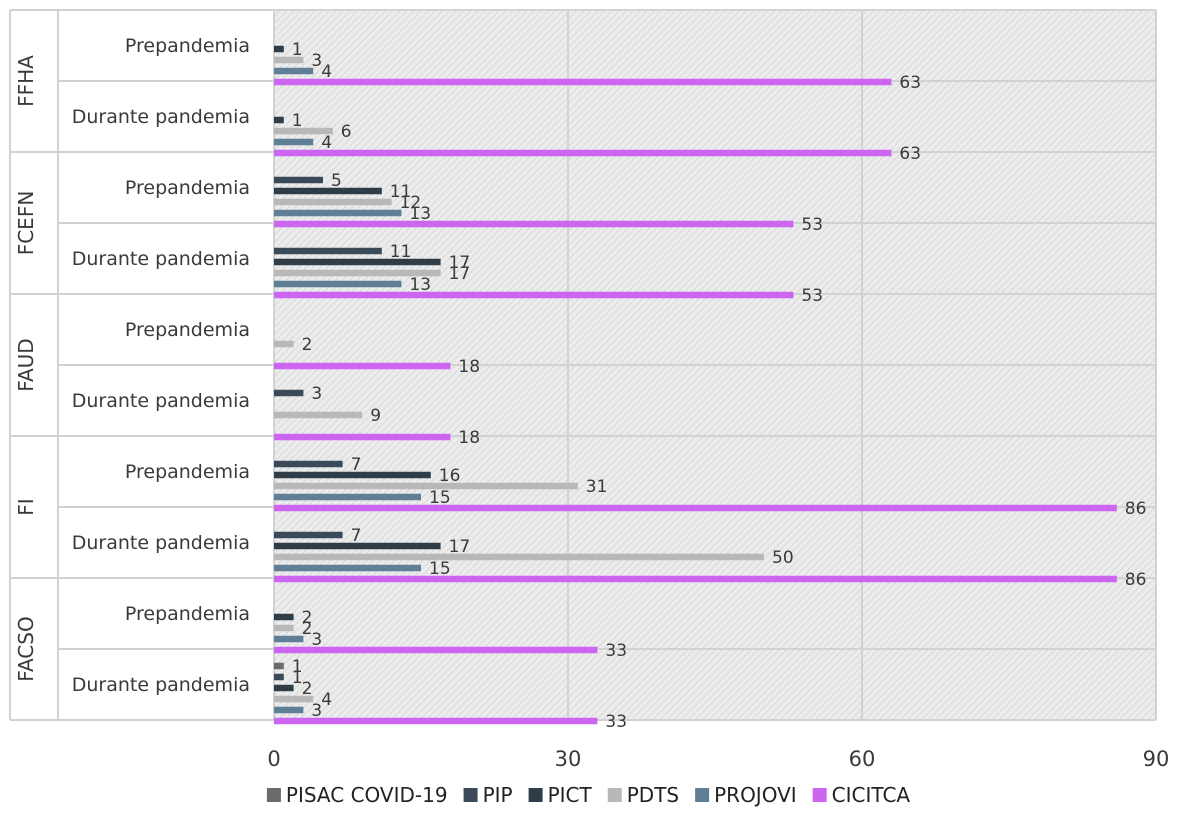 The width and height of the screenshot is (1177, 818). What do you see at coordinates (308, 535) in the screenshot?
I see `bar-pip-fi-durante-pandemia` at bounding box center [308, 535].